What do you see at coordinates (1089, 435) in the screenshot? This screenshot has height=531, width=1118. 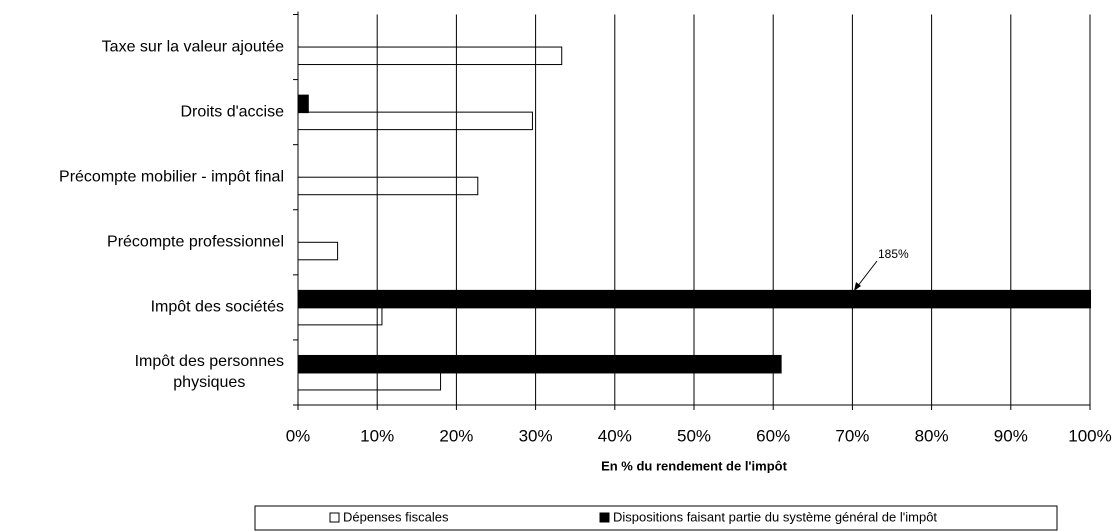 I see `x-tick-label: 100%` at bounding box center [1089, 435].